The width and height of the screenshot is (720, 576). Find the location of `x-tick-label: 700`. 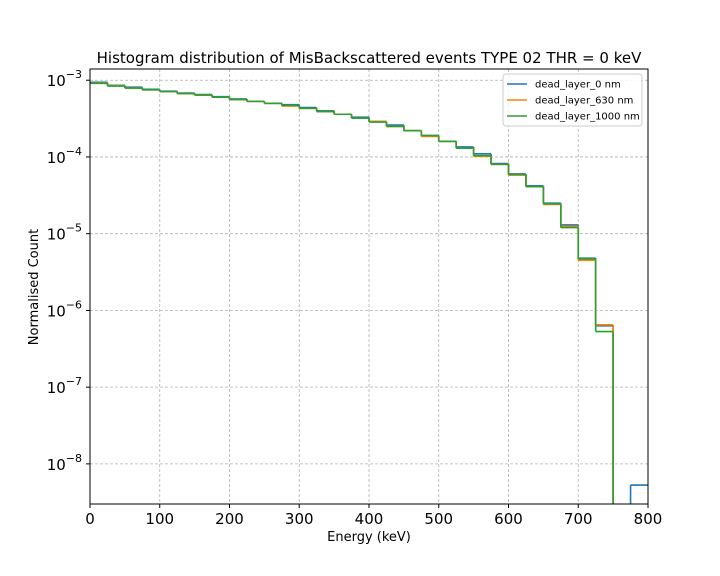

x-tick-label: 700 is located at coordinates (578, 519).